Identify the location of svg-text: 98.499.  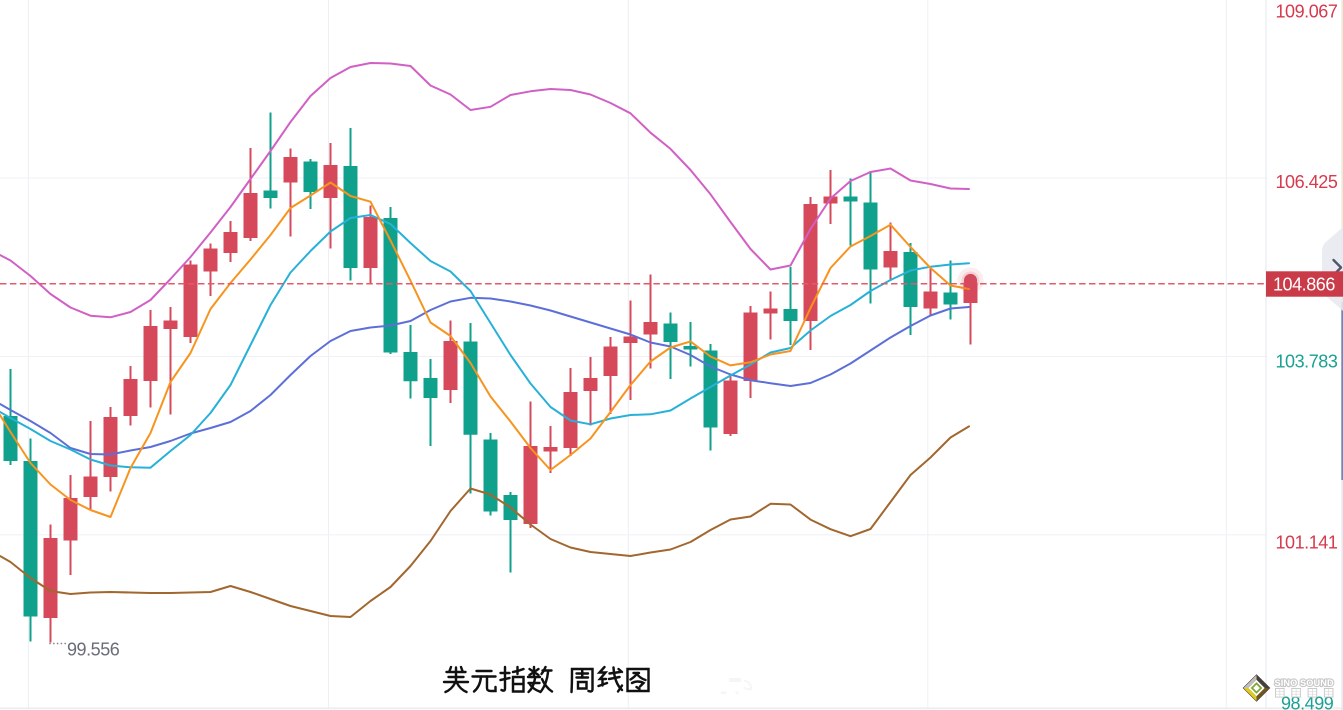
(1307, 702).